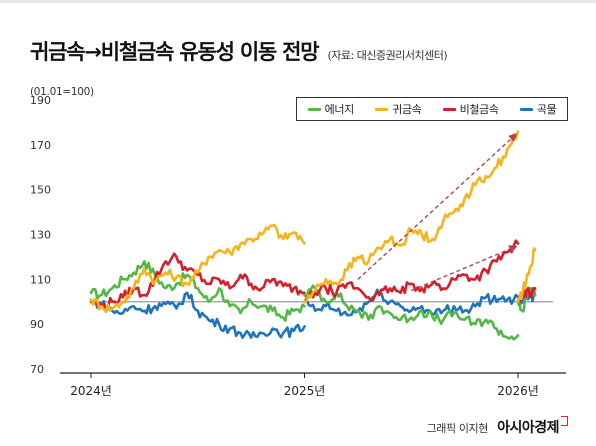 Image resolution: width=596 pixels, height=446 pixels. Describe the element at coordinates (40, 279) in the screenshot. I see `y-tick-label: 110` at that location.